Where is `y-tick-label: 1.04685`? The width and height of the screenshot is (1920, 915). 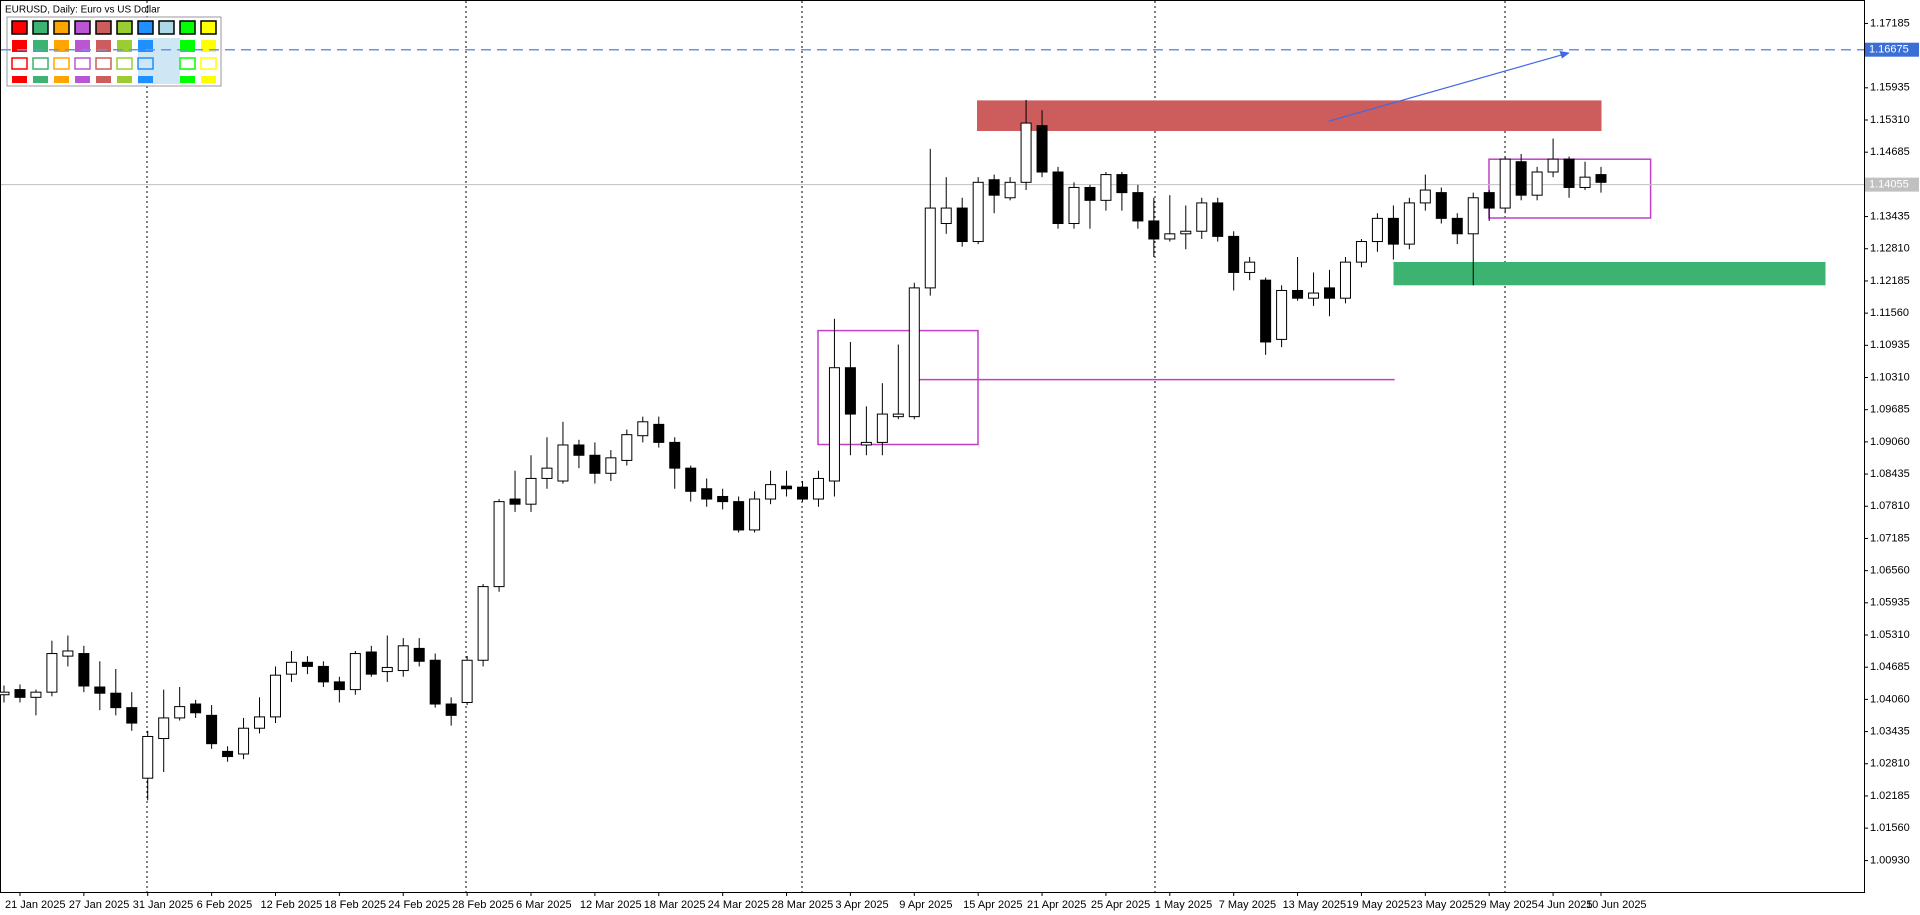
y-tick-label: 1.04685 is located at coordinates (1890, 667).